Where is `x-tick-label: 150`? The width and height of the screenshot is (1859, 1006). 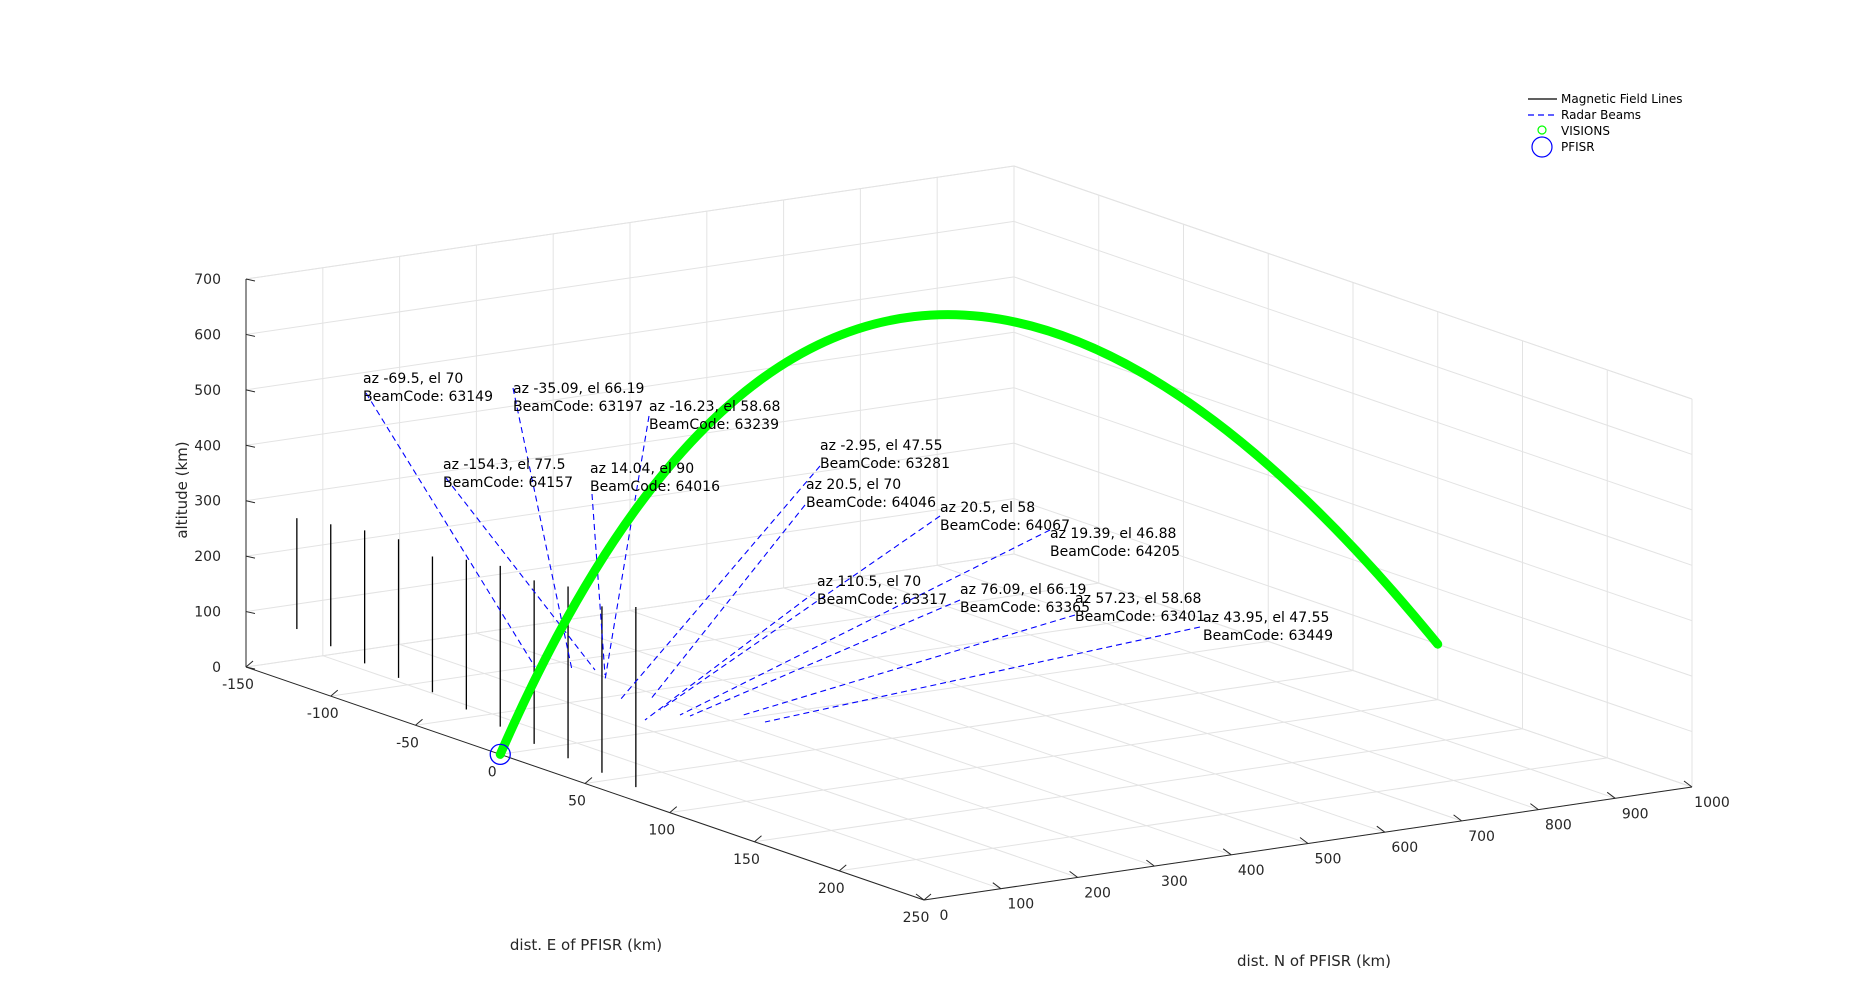 x-tick-label: 150 is located at coordinates (746, 860).